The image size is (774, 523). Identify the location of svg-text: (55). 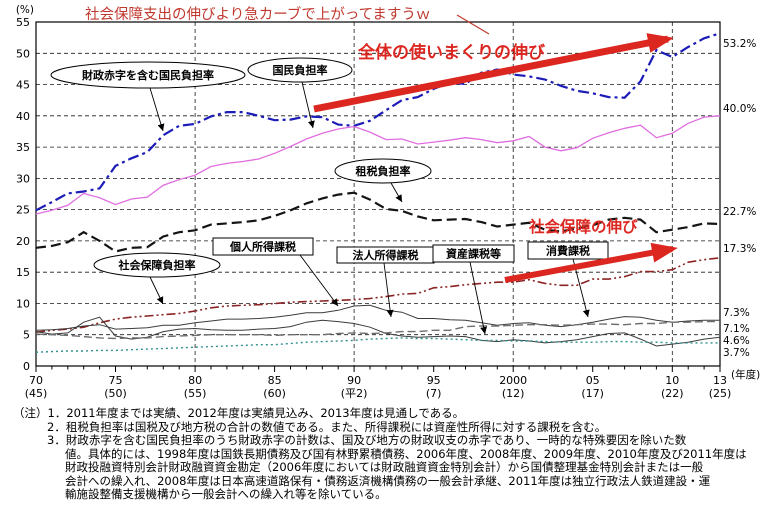
(195, 393).